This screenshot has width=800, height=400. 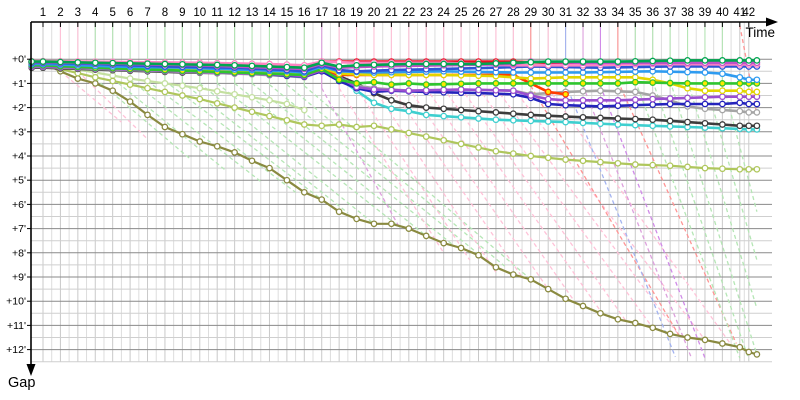 What do you see at coordinates (461, 13) in the screenshot?
I see `x-tick-label: 25` at bounding box center [461, 13].